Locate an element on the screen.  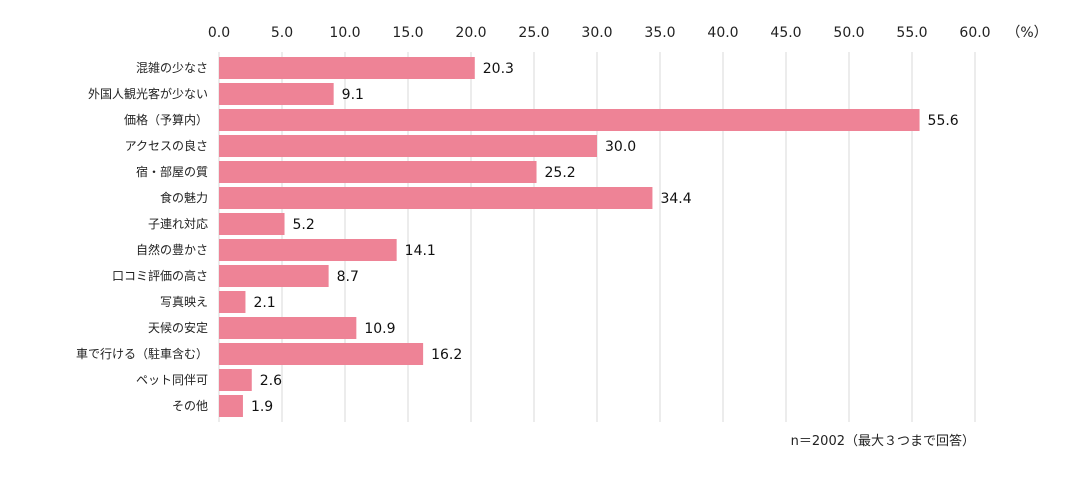
x-tick-label: 20.0 is located at coordinates (470, 33).